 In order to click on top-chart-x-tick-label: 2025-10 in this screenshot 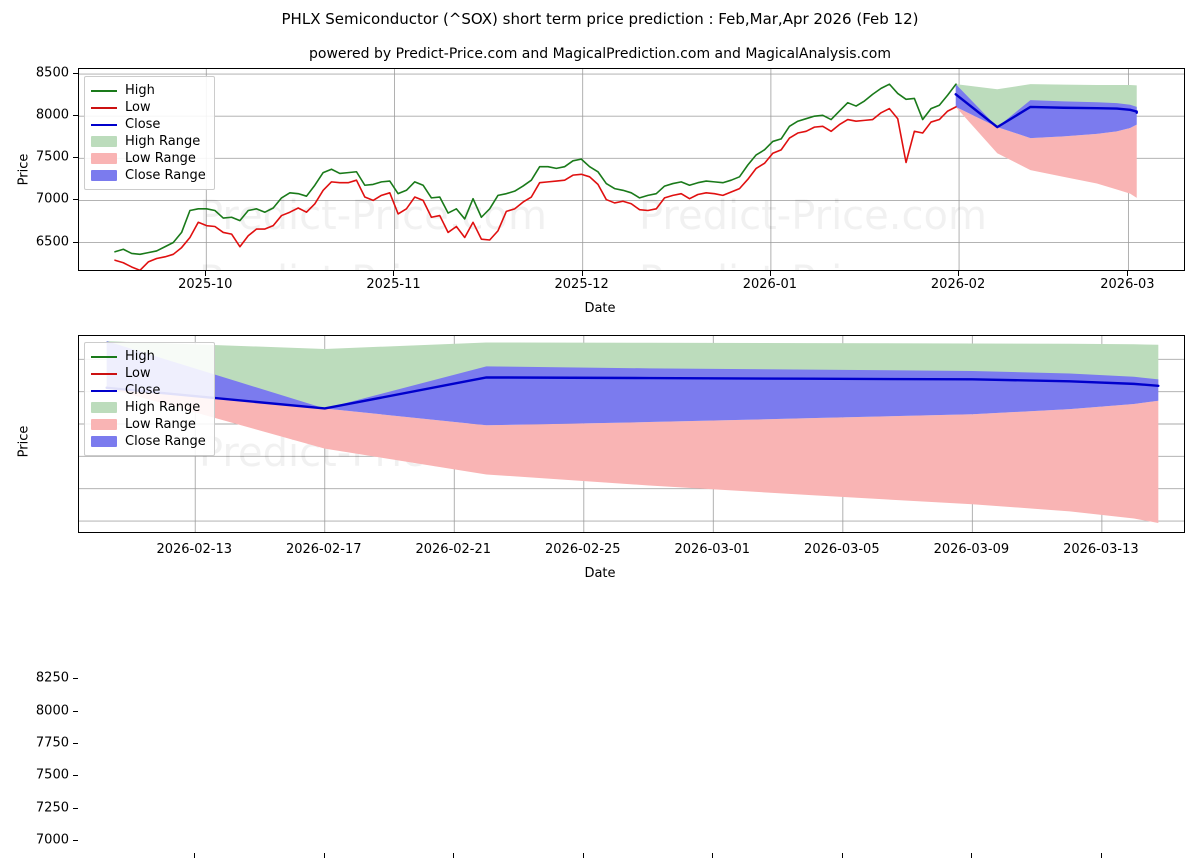, I will do `click(205, 284)`.